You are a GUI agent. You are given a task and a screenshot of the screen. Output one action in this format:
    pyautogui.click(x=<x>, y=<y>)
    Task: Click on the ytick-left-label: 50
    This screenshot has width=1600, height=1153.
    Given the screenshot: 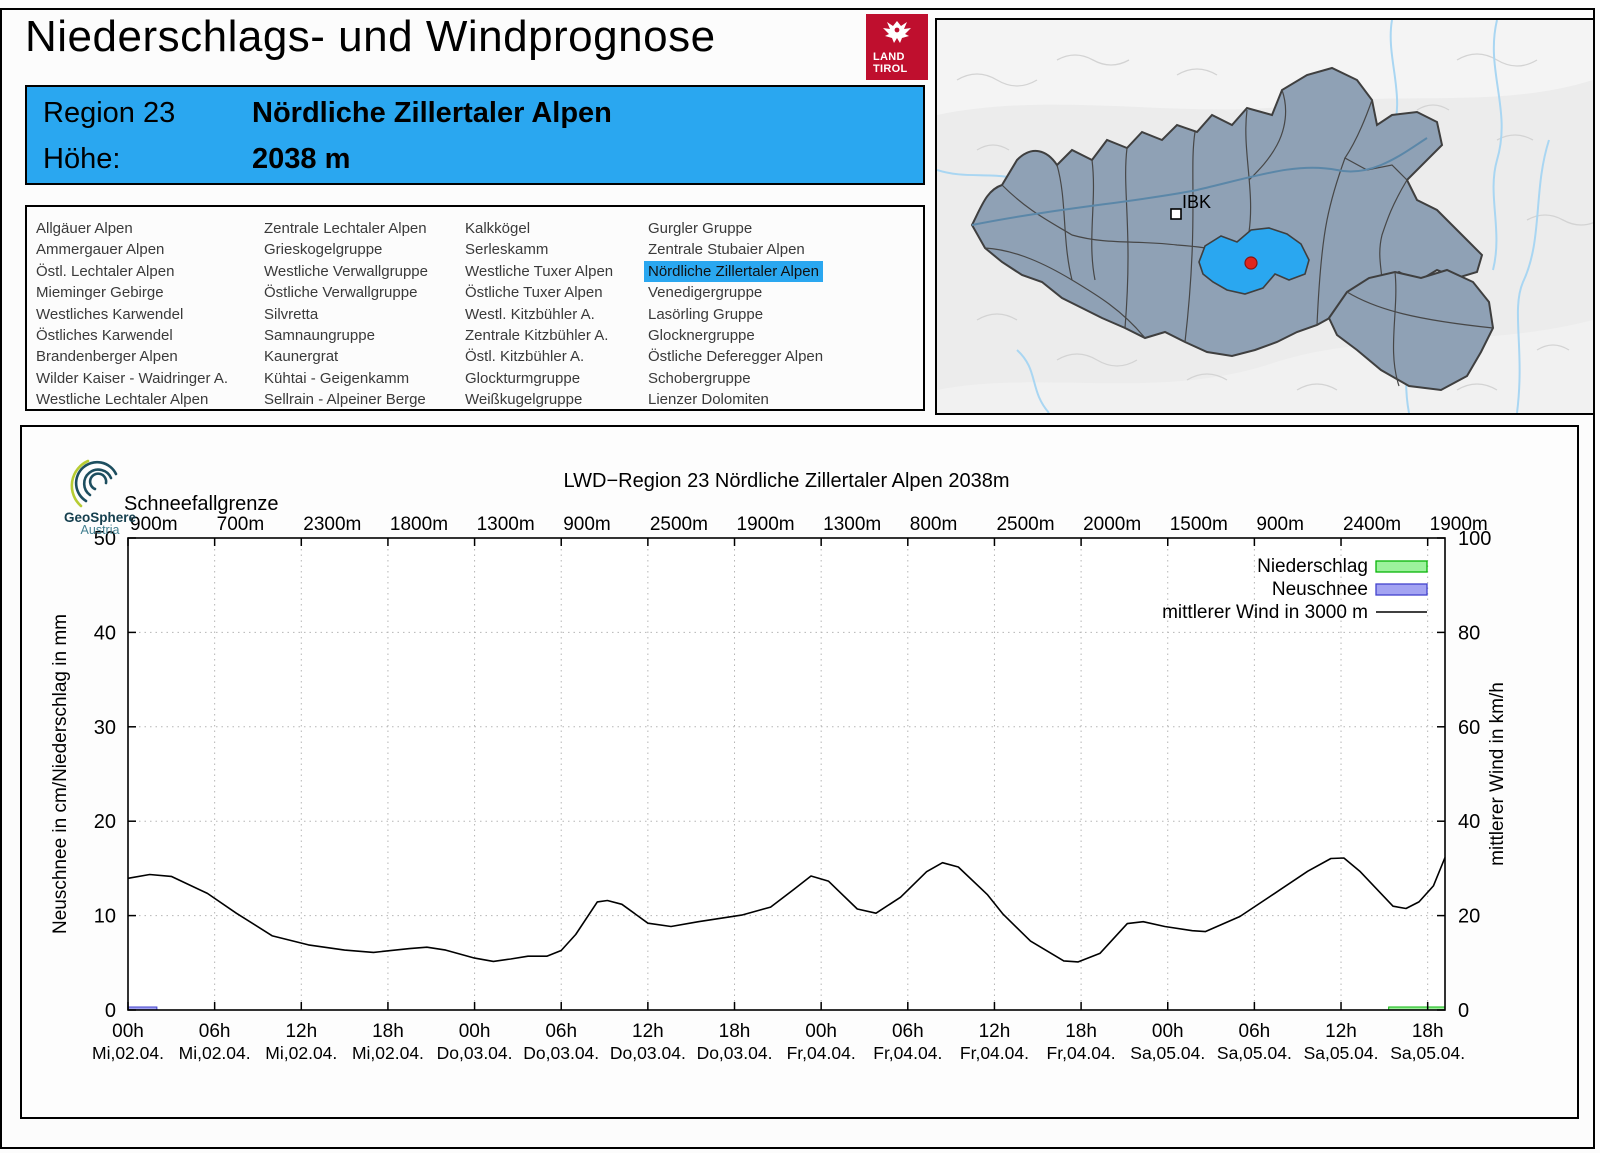 What is the action you would take?
    pyautogui.click(x=105, y=539)
    